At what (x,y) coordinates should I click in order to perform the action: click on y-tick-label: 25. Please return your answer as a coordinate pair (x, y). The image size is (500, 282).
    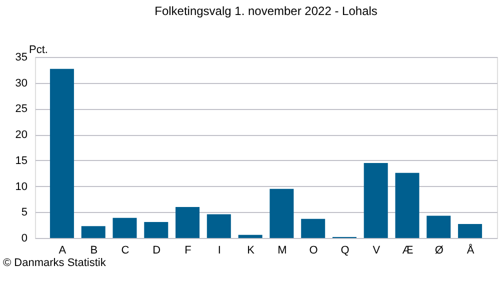
    Looking at the image, I should click on (21, 109).